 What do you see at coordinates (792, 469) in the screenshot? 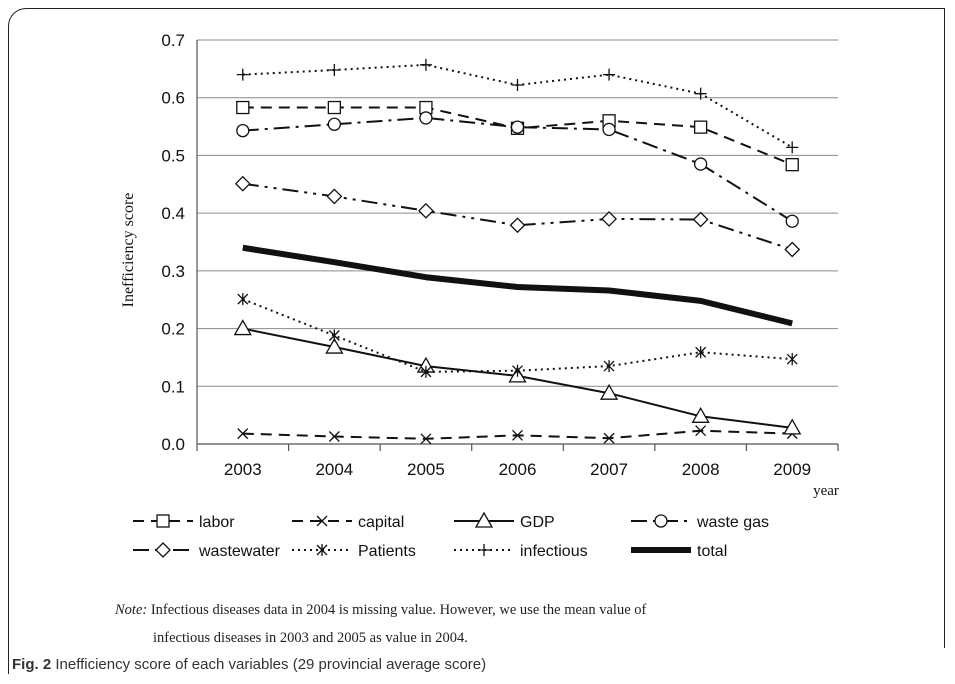
I see `x-tick-label: 2009` at bounding box center [792, 469].